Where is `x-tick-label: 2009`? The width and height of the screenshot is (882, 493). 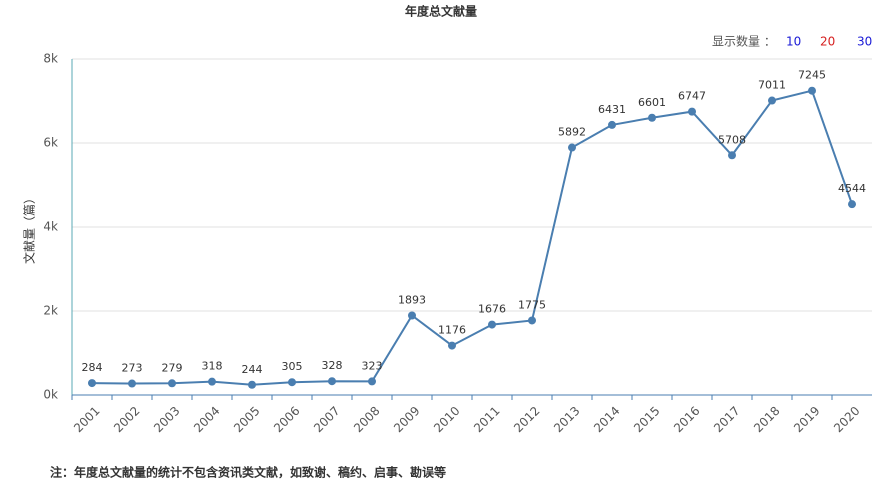
x-tick-label: 2009 is located at coordinates (406, 419).